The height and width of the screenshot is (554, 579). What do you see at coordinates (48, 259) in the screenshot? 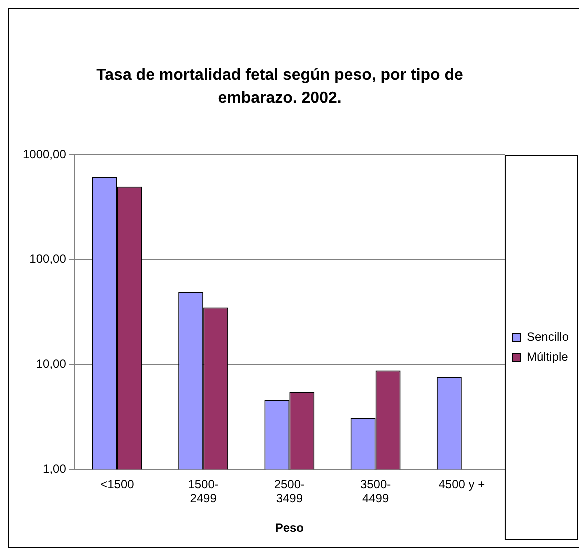
I see `y-tick-label: 100,00` at bounding box center [48, 259].